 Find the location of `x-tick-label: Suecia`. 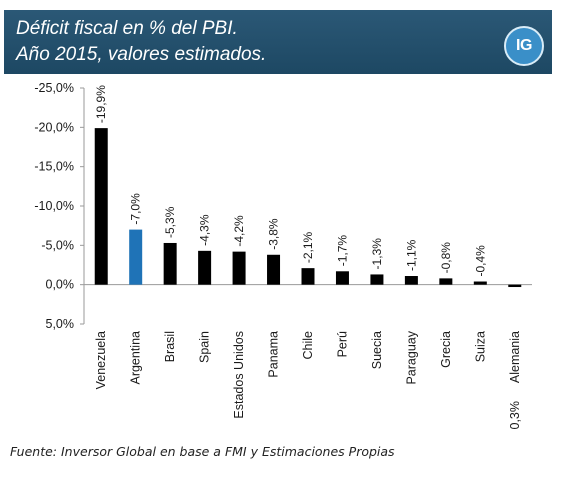

x-tick-label: Suecia is located at coordinates (377, 350).